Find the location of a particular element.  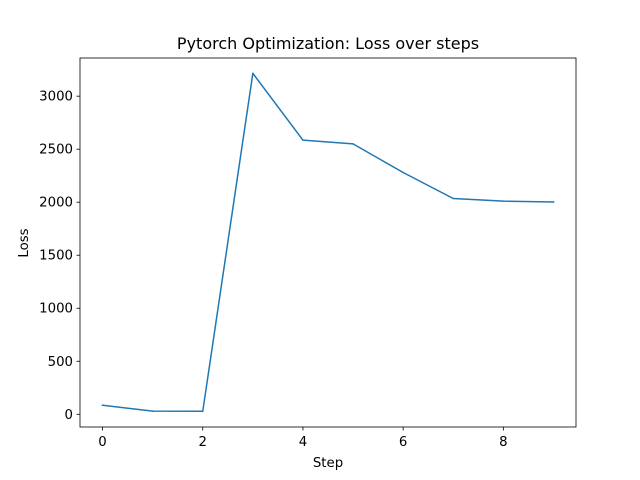

y-tick-label: 500 is located at coordinates (60, 362).